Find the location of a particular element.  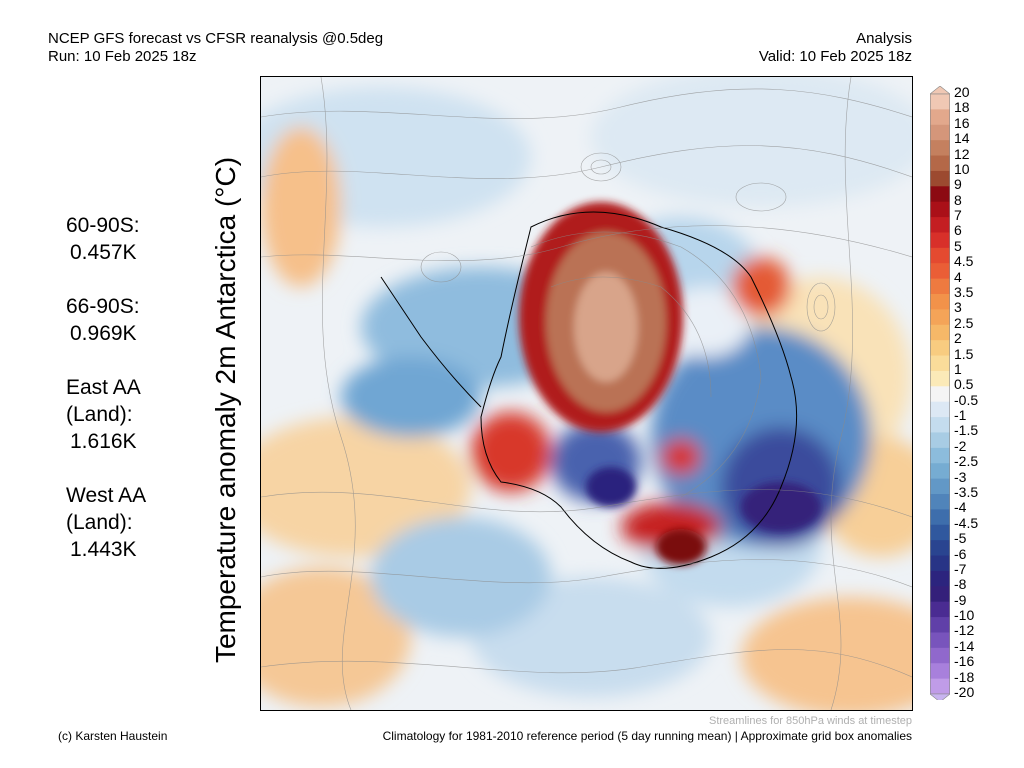

streamlines-note: Streamlines for 850hPa winds at timestep is located at coordinates (810, 721).